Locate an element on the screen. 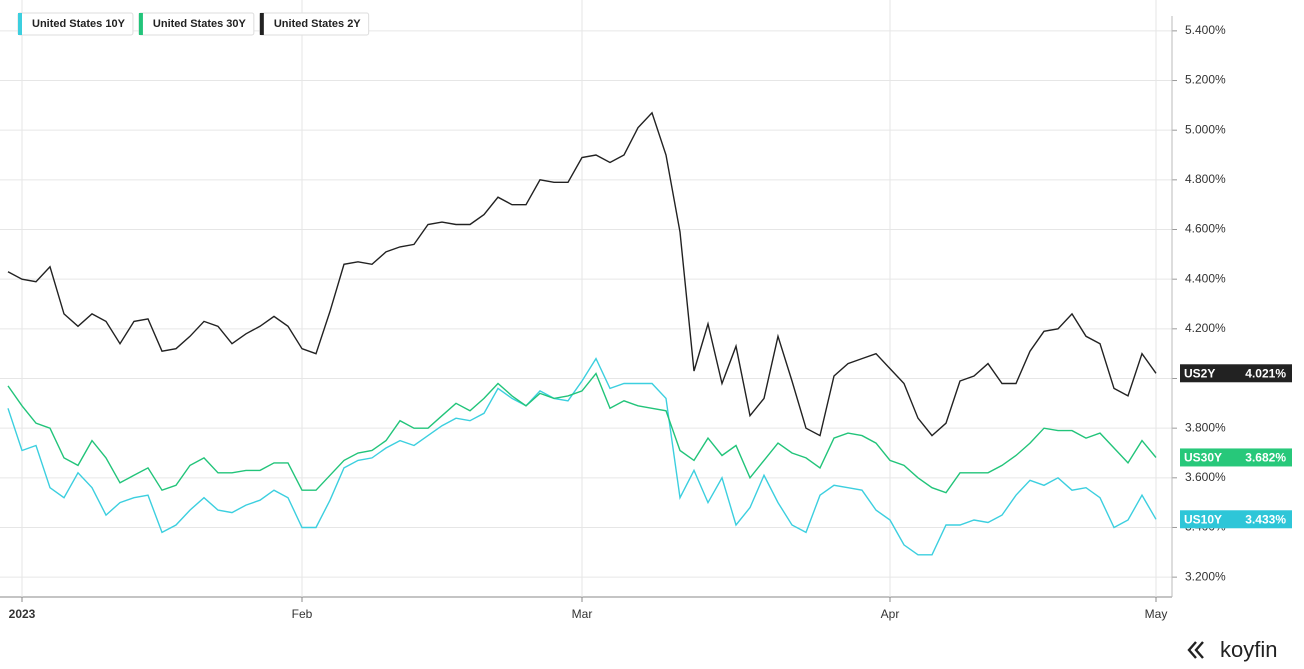 This screenshot has width=1304, height=669. y-tick-label: 5.400% is located at coordinates (1205, 30).